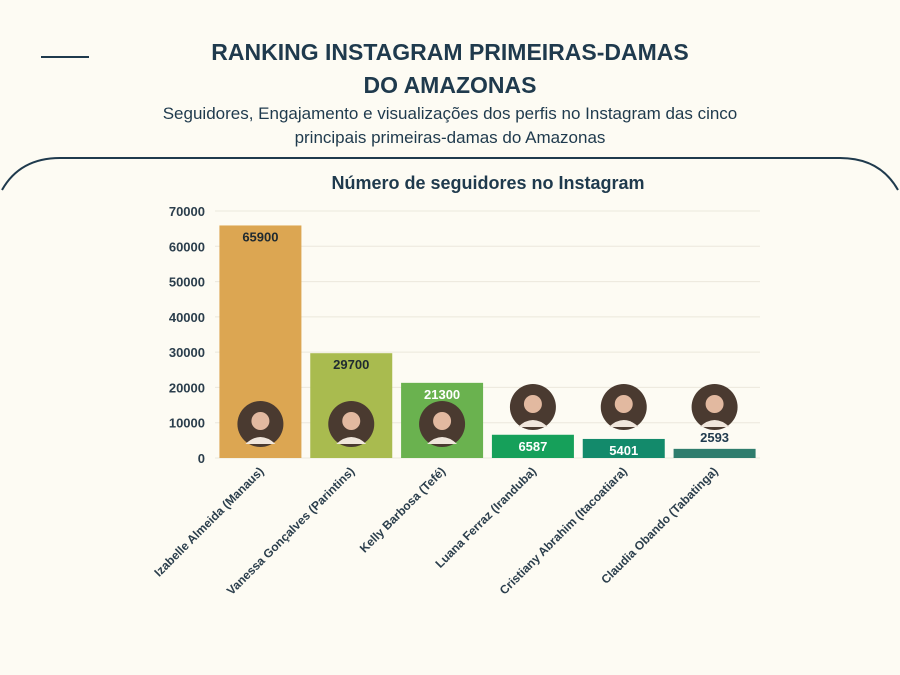 This screenshot has height=675, width=900. Describe the element at coordinates (187, 282) in the screenshot. I see `y-tick-label: 50000` at that location.